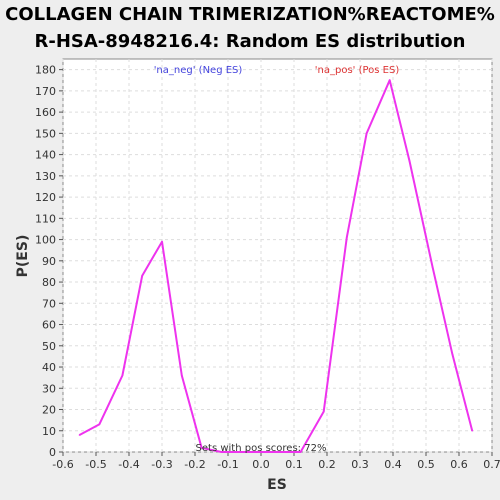  What do you see at coordinates (23, 256) in the screenshot?
I see `y-axis-label: P(ES)` at bounding box center [23, 256].